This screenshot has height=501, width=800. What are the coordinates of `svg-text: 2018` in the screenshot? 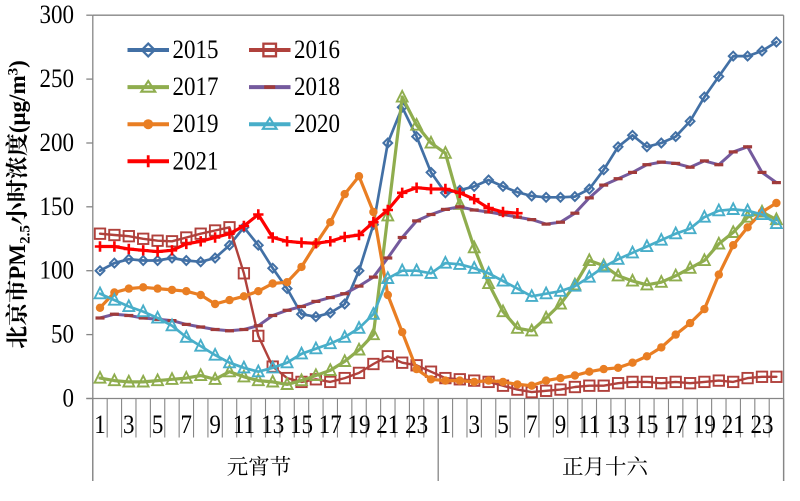 It's located at (317, 87).